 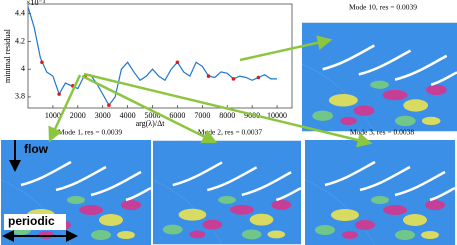 I want to click on x-tick-label: 10000, so click(x=277, y=115).